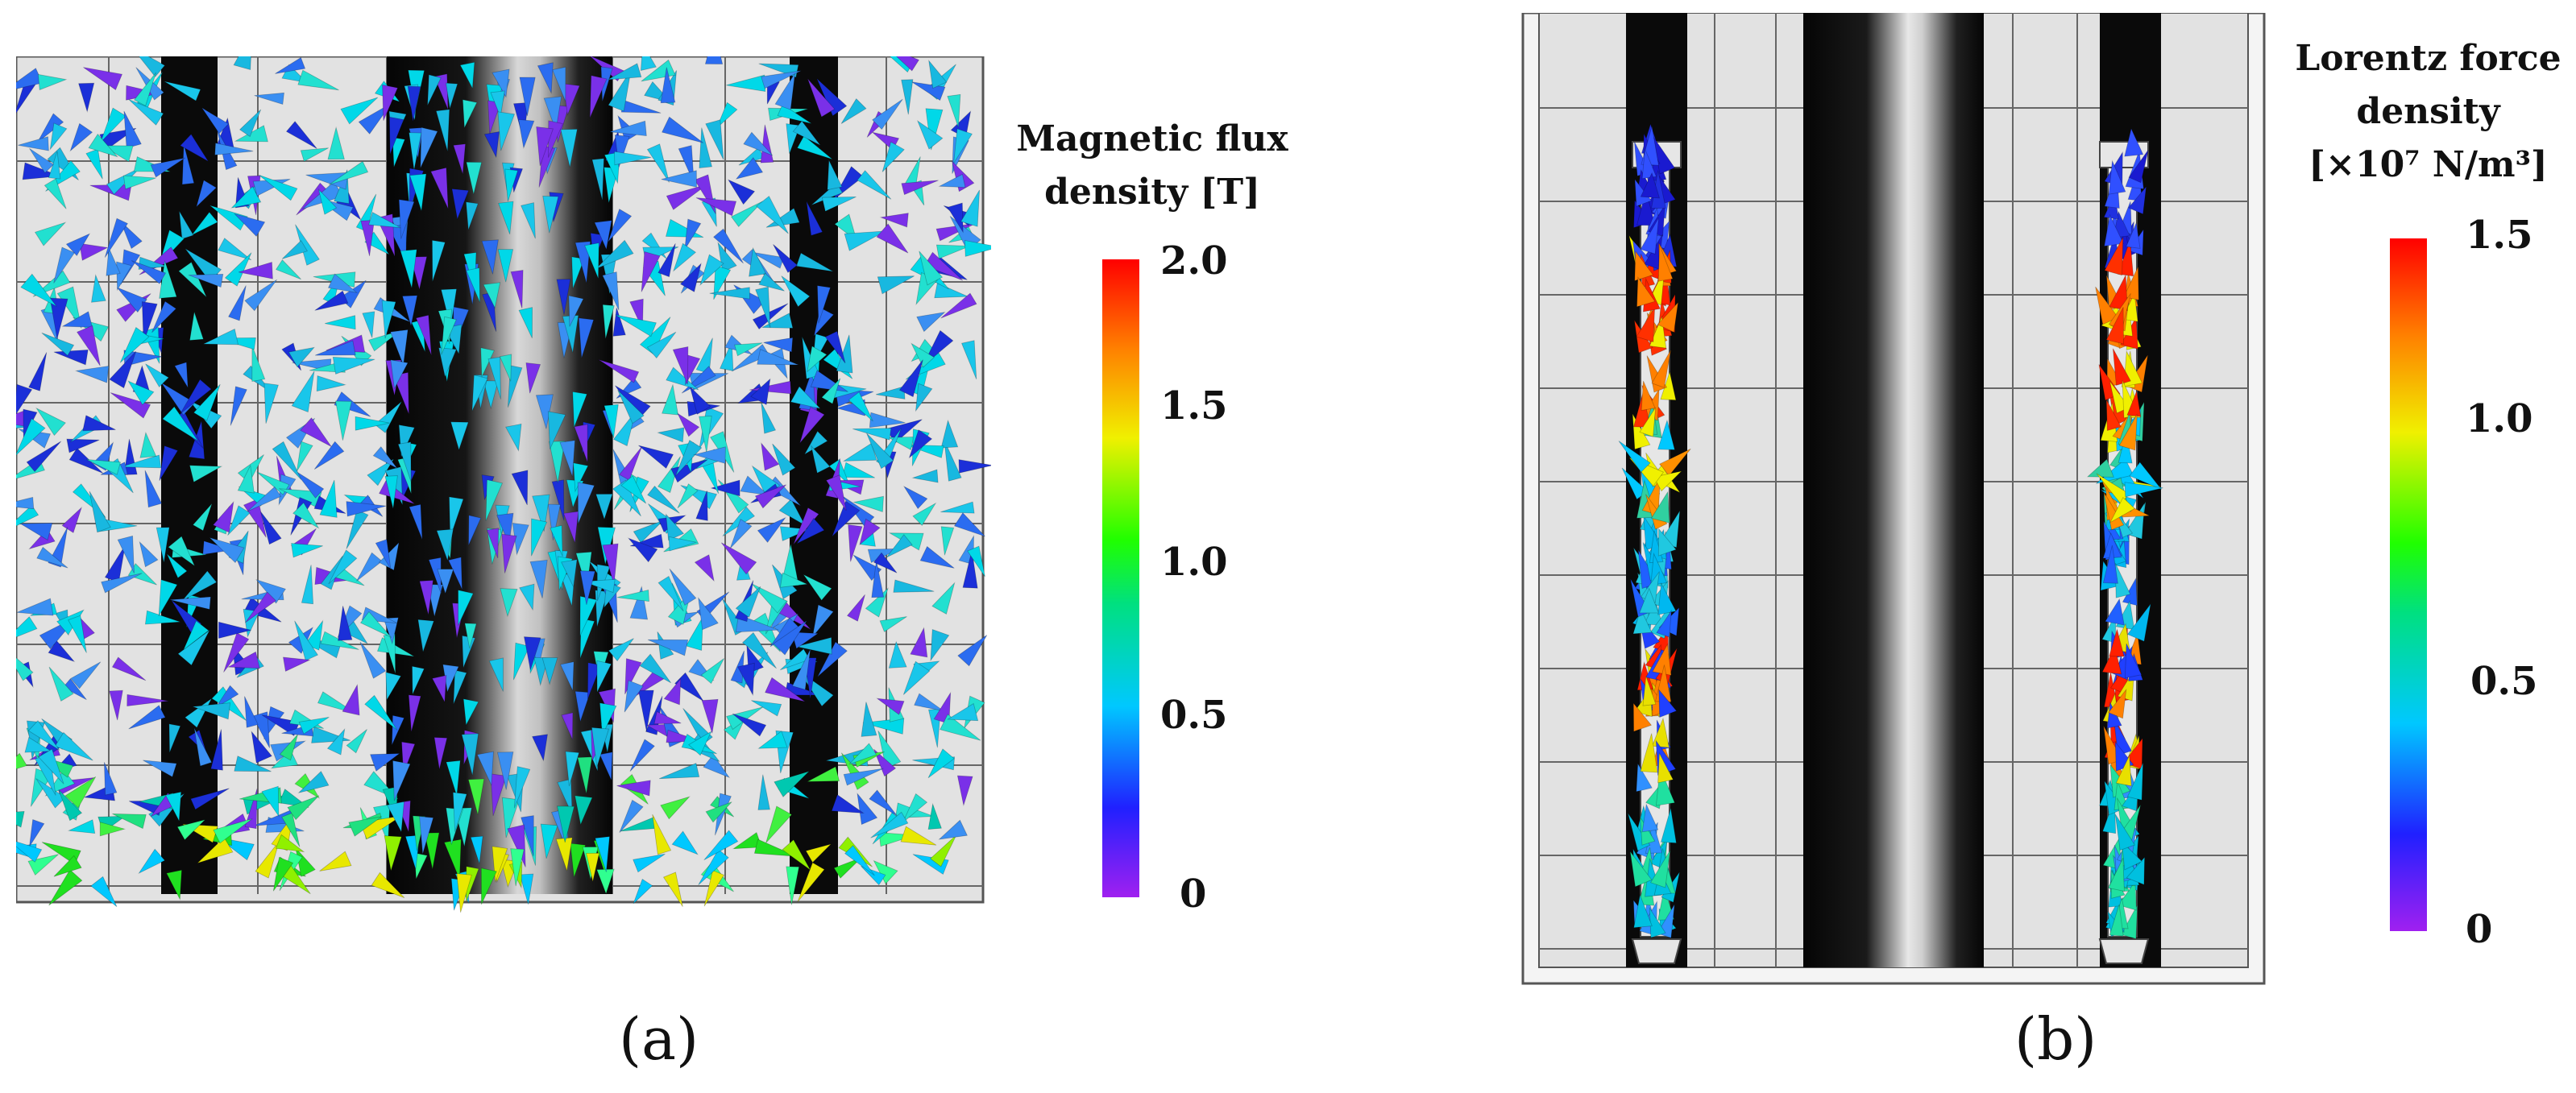 Image resolution: width=2576 pixels, height=1093 pixels. What do you see at coordinates (2499, 419) in the screenshot?
I see `legend-b-tick: 1.0` at bounding box center [2499, 419].